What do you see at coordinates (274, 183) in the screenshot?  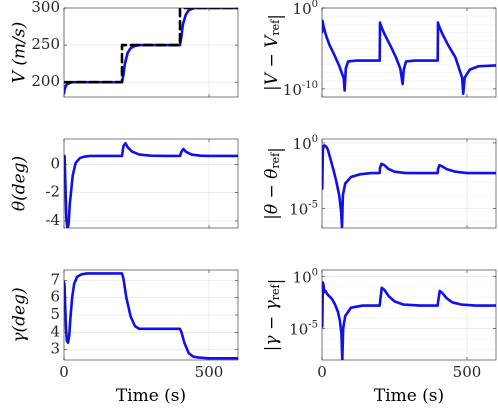 I see `y-axis-label: |θ − θref|` at bounding box center [274, 183].